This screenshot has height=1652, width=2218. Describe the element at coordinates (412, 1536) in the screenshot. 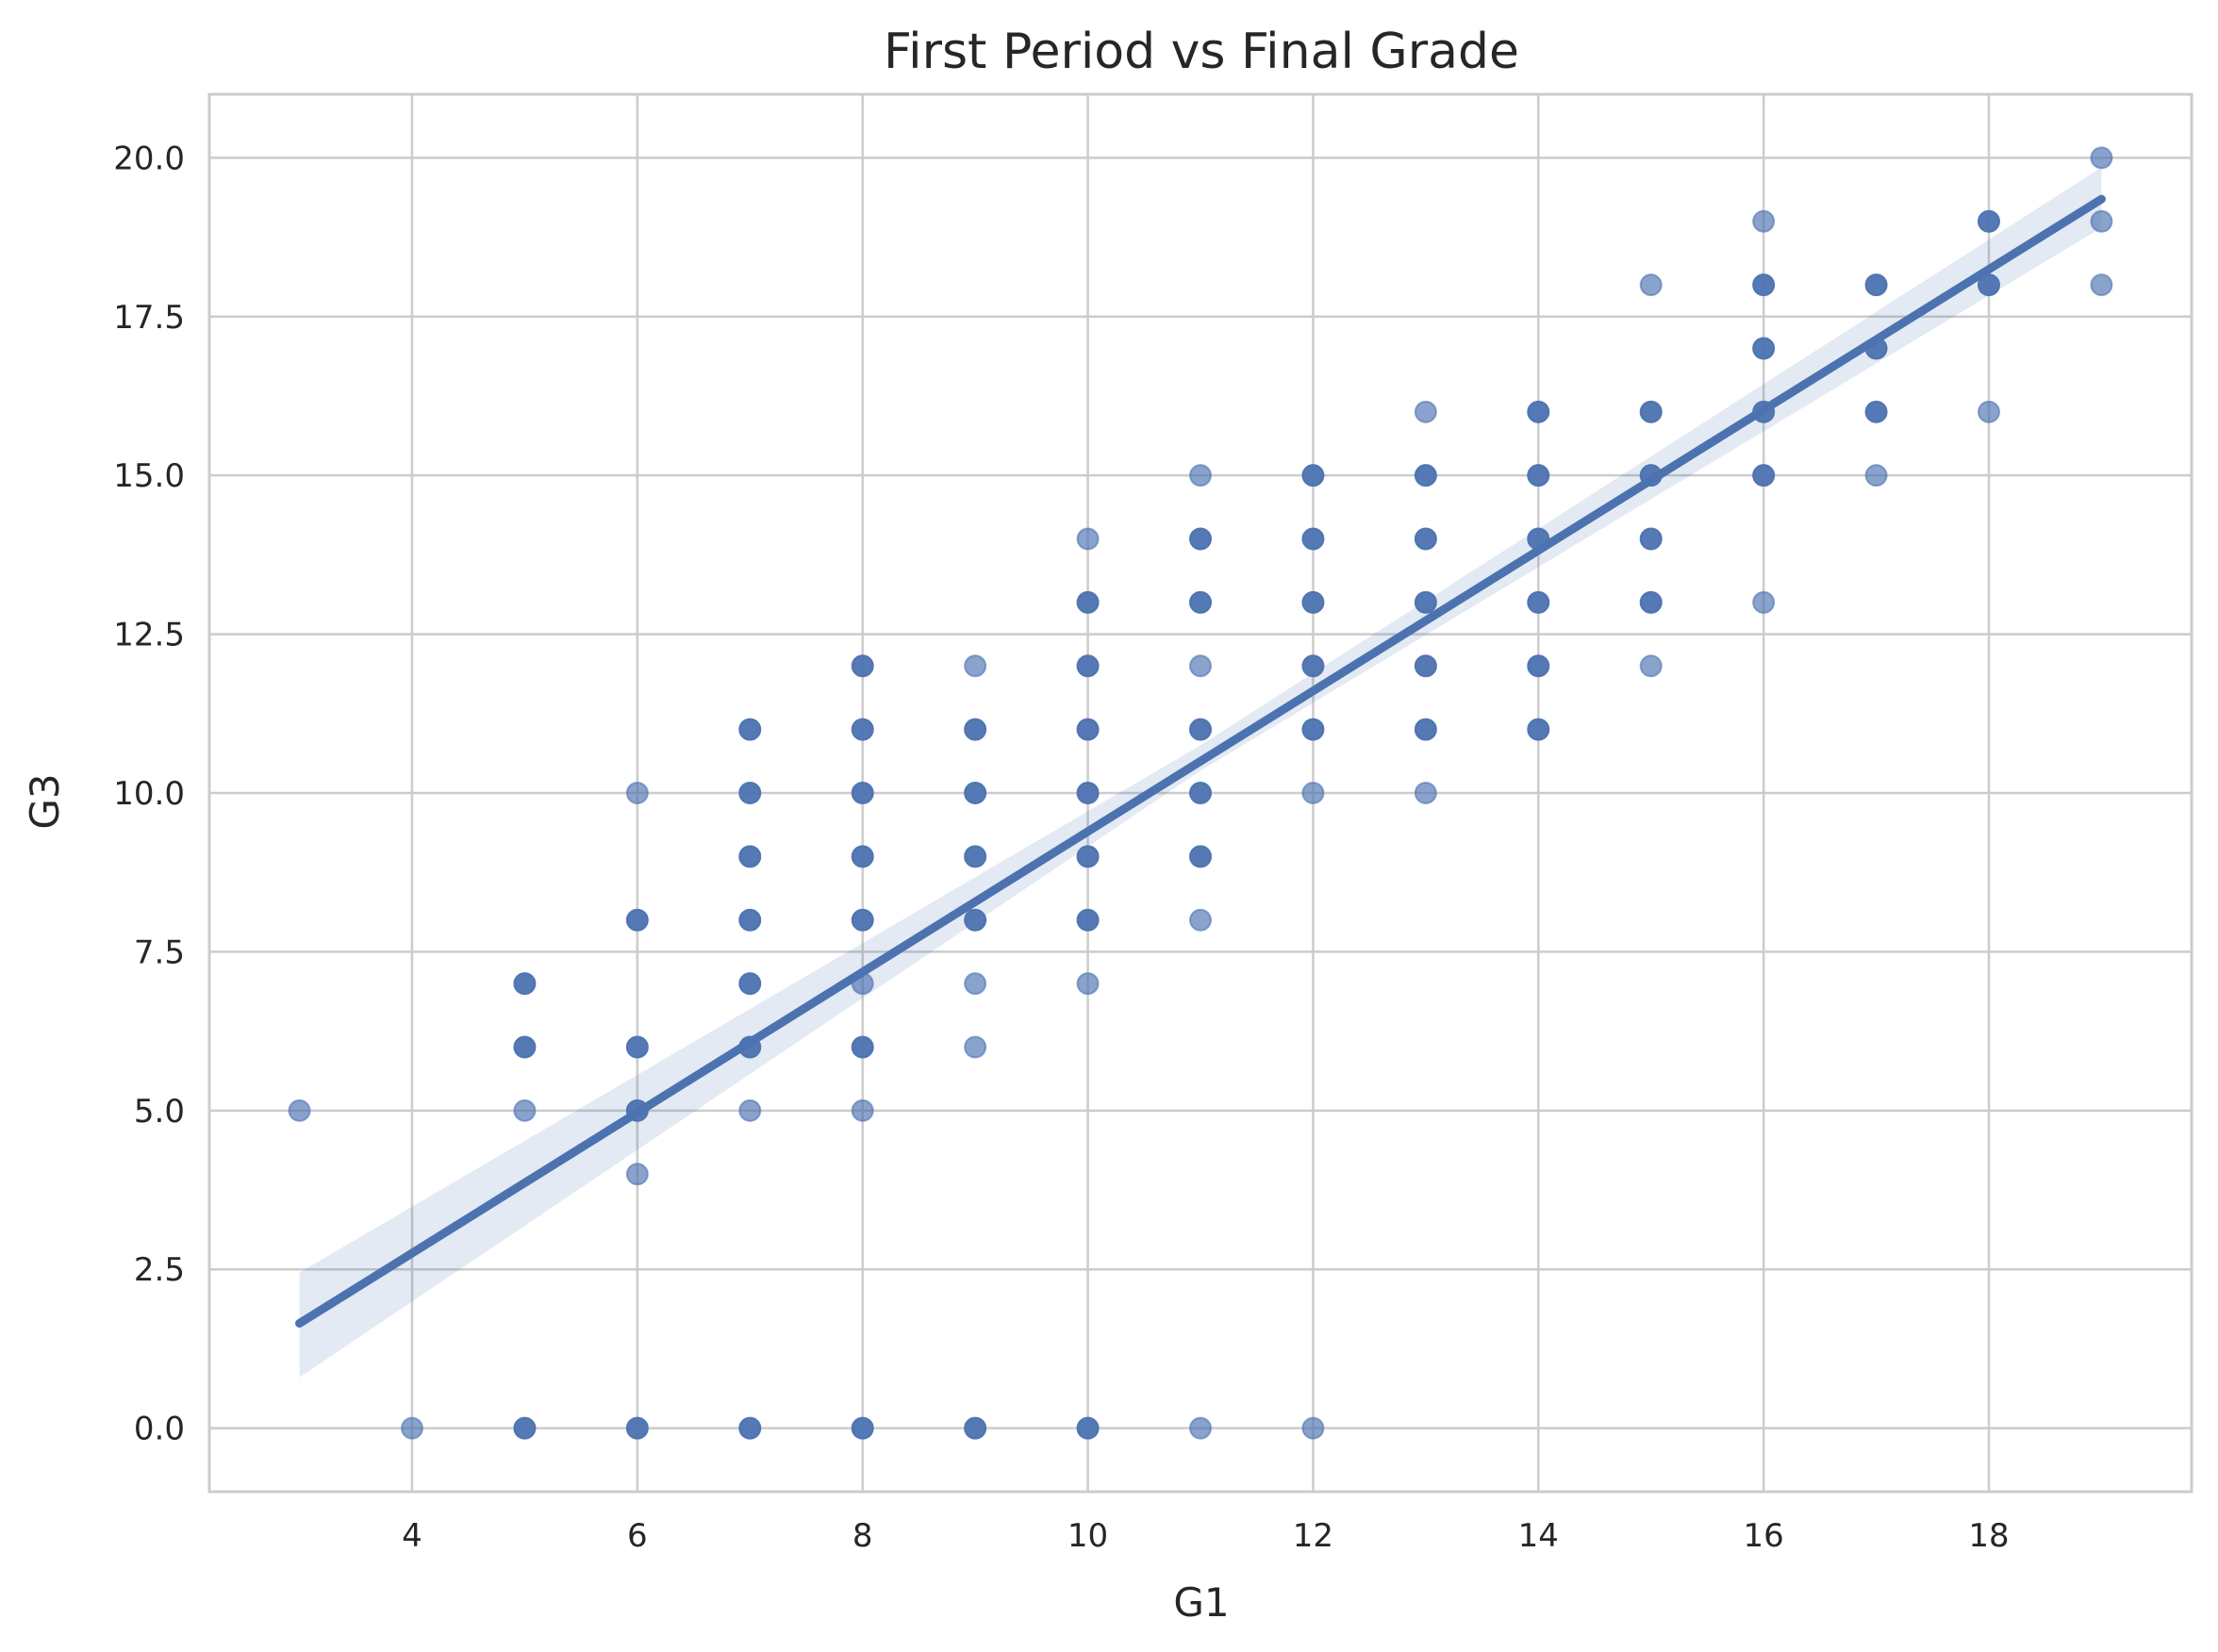

I see `x-tick-label: 4` at that location.